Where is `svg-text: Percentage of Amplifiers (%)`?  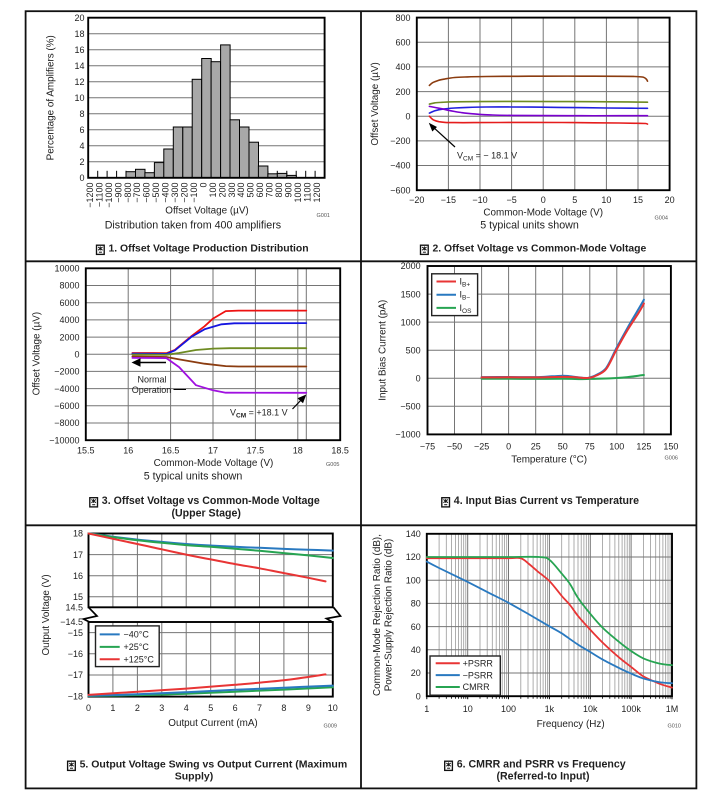 svg-text: Percentage of Amplifiers (%) is located at coordinates (51, 97).